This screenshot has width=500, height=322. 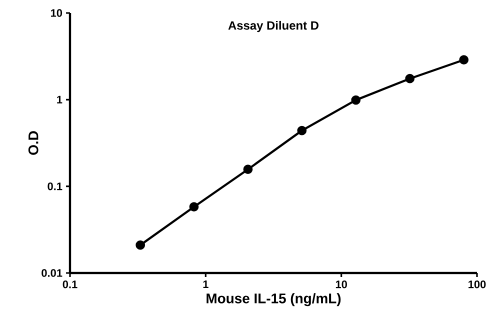 What do you see at coordinates (273, 26) in the screenshot?
I see `text: Assay Diluent D` at bounding box center [273, 26].